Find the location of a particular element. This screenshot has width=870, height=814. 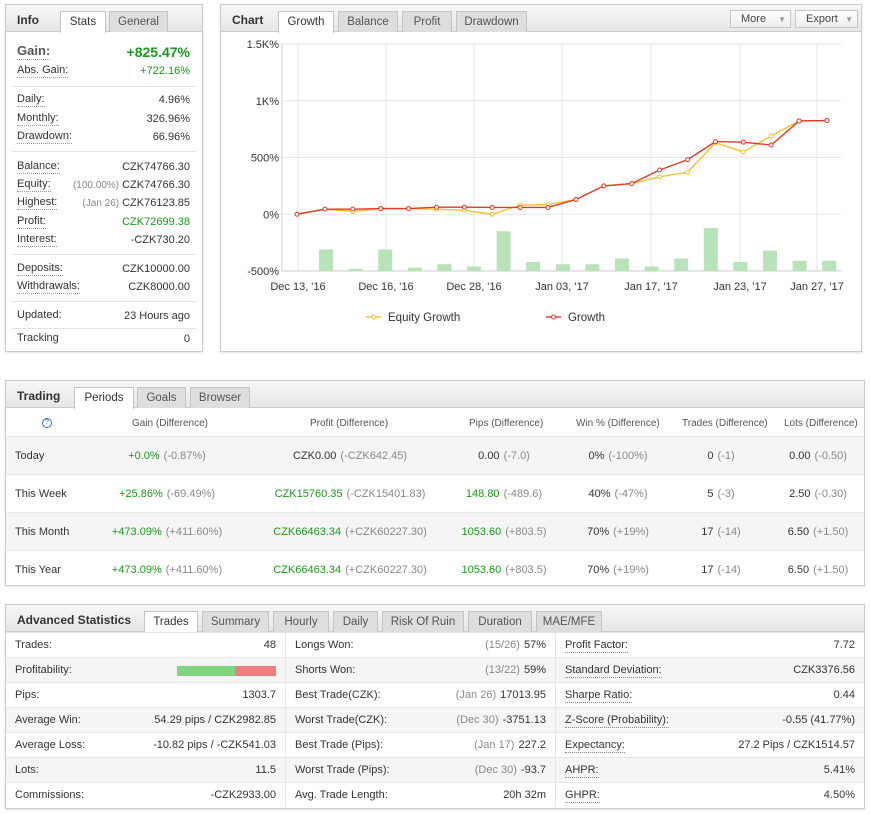

trades-value: 0 is located at coordinates (710, 456).